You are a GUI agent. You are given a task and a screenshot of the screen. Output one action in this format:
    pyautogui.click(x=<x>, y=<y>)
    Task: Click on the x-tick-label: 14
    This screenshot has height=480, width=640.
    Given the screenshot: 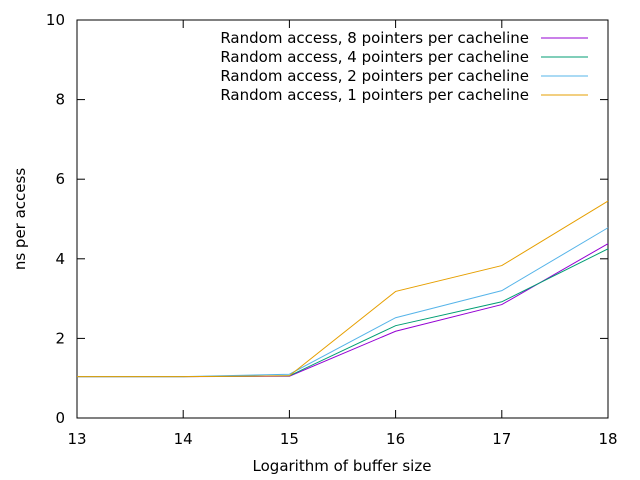 What is the action you would take?
    pyautogui.click(x=183, y=439)
    